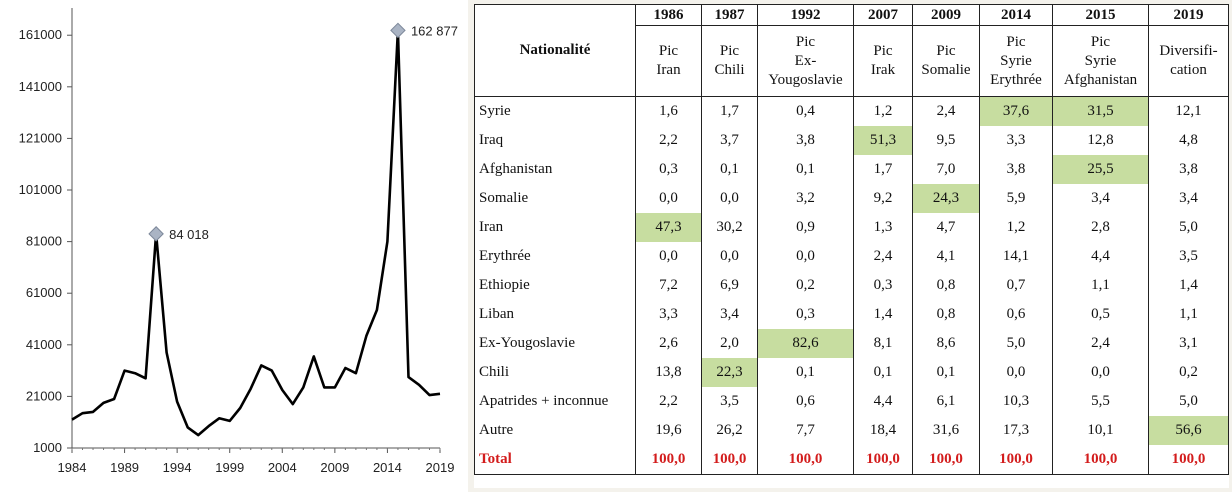  Describe the element at coordinates (946, 70) in the screenshot. I see `peak-header-line: Somalie` at that location.